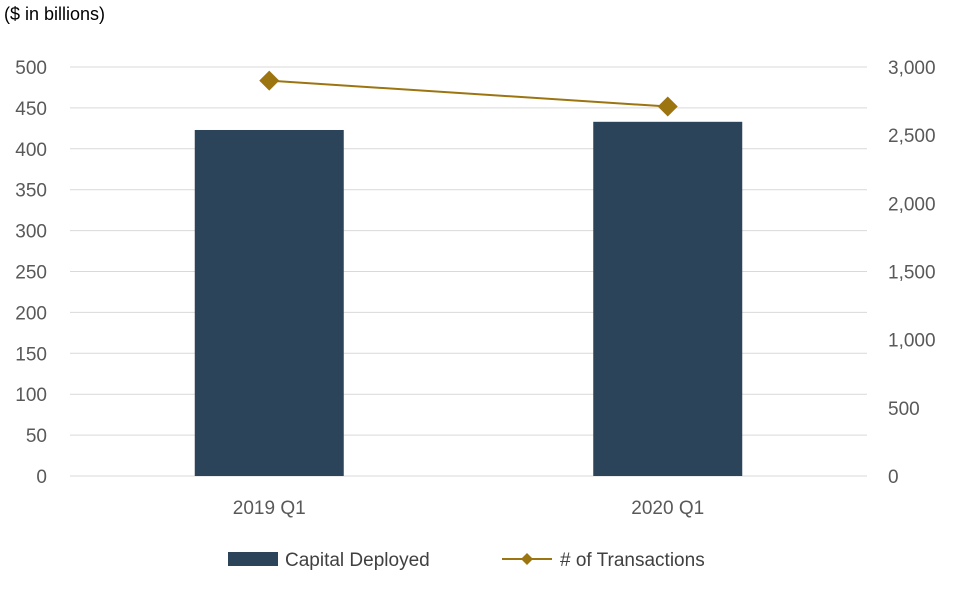 The height and width of the screenshot is (605, 966). Describe the element at coordinates (893, 477) in the screenshot. I see `right-tick-label: 0` at that location.